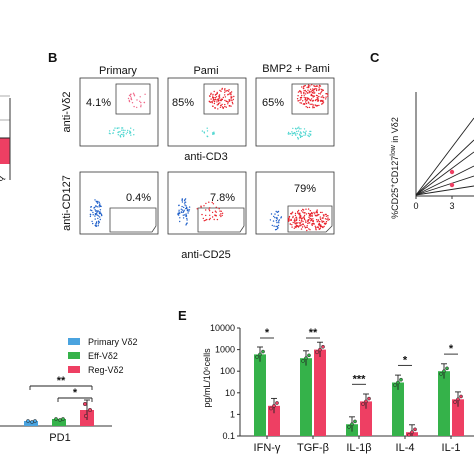 The image size is (474, 474). What do you see at coordinates (452, 185) in the screenshot?
I see `panel-c-point` at bounding box center [452, 185].